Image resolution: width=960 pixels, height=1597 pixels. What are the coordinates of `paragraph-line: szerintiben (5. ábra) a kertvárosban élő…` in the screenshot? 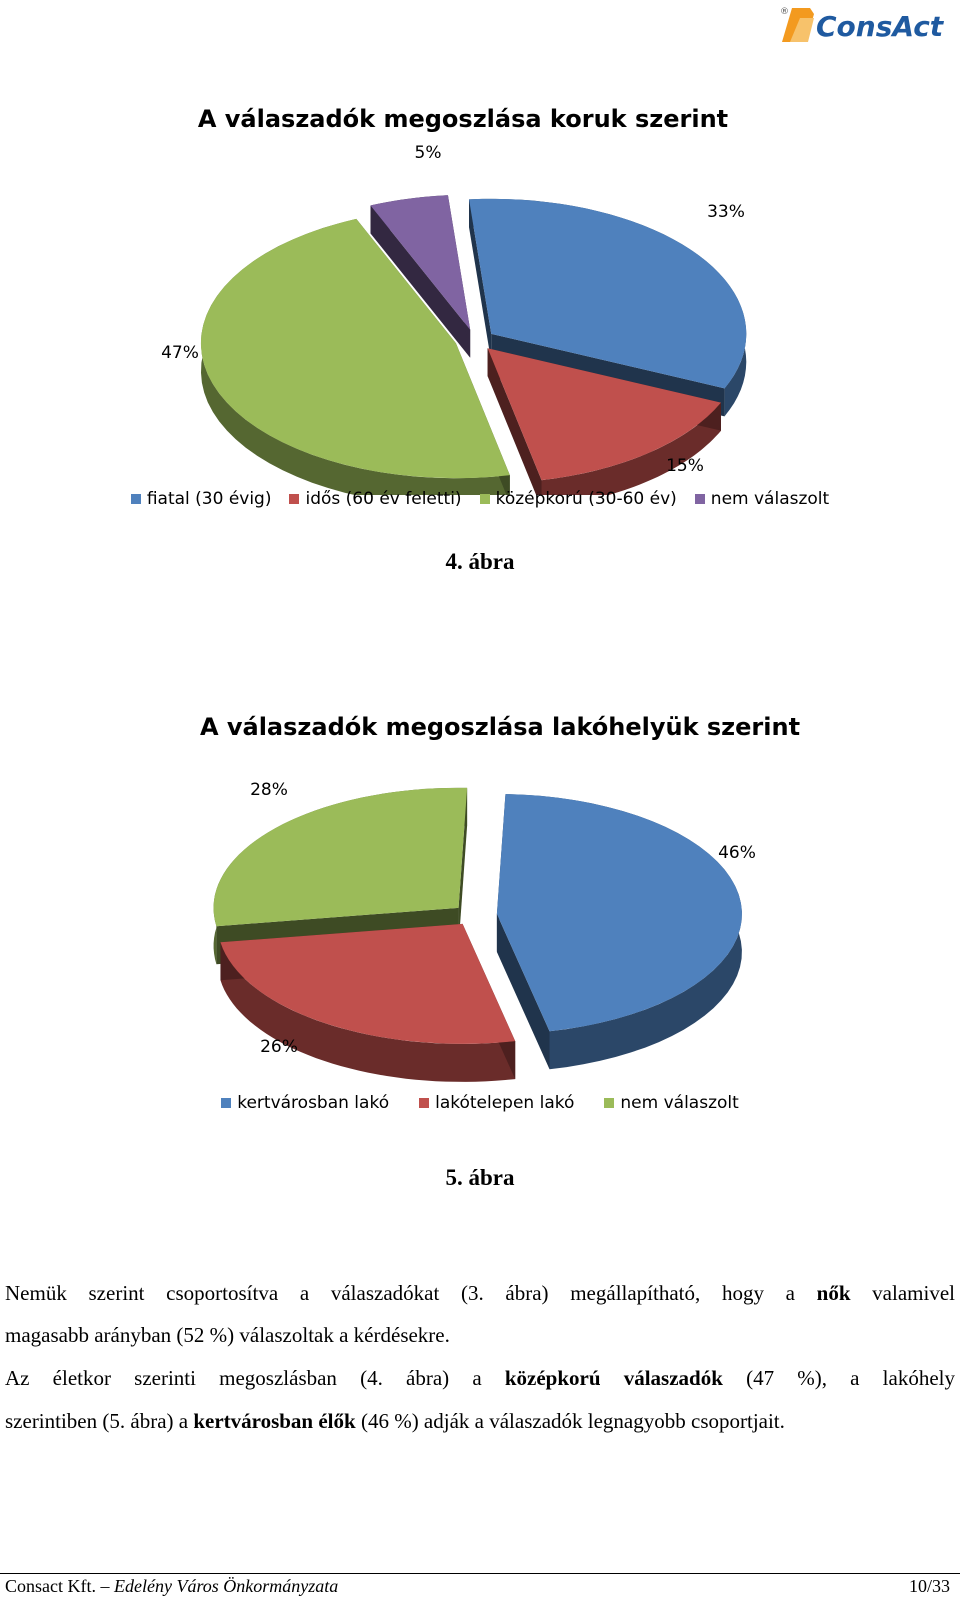 It's located at (395, 1421).